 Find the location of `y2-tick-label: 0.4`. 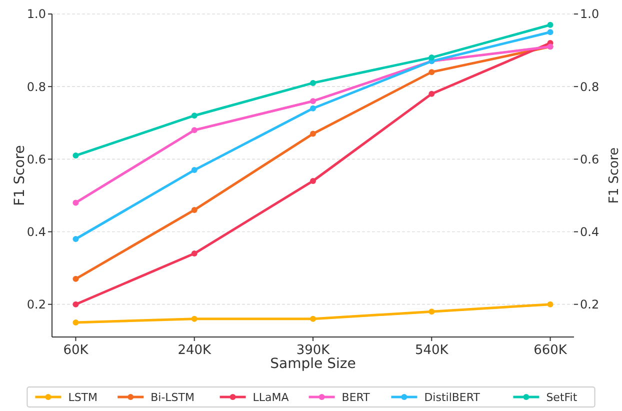

y2-tick-label: 0.4 is located at coordinates (590, 231).